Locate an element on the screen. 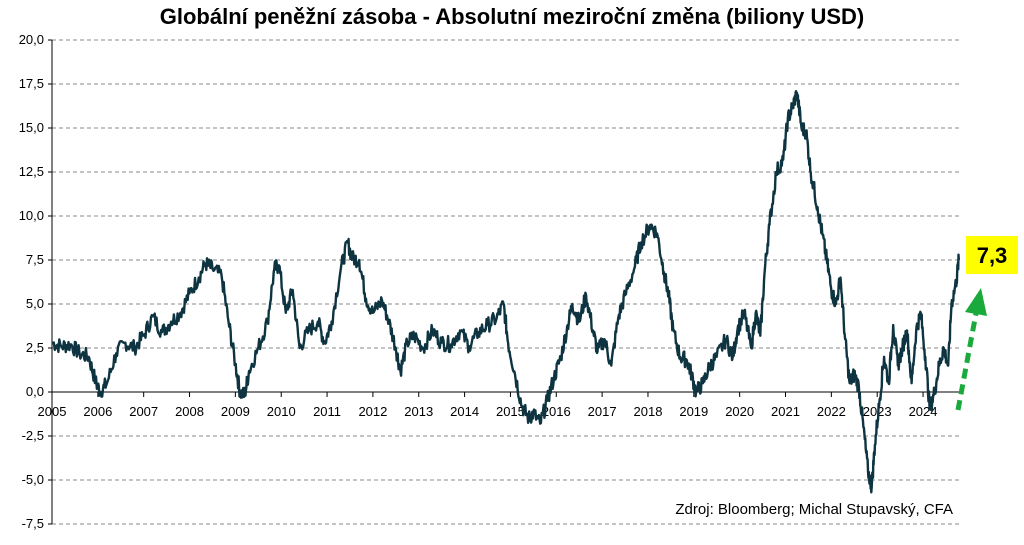 This screenshot has width=1024, height=545. callout-label: 7,3 is located at coordinates (992, 255).